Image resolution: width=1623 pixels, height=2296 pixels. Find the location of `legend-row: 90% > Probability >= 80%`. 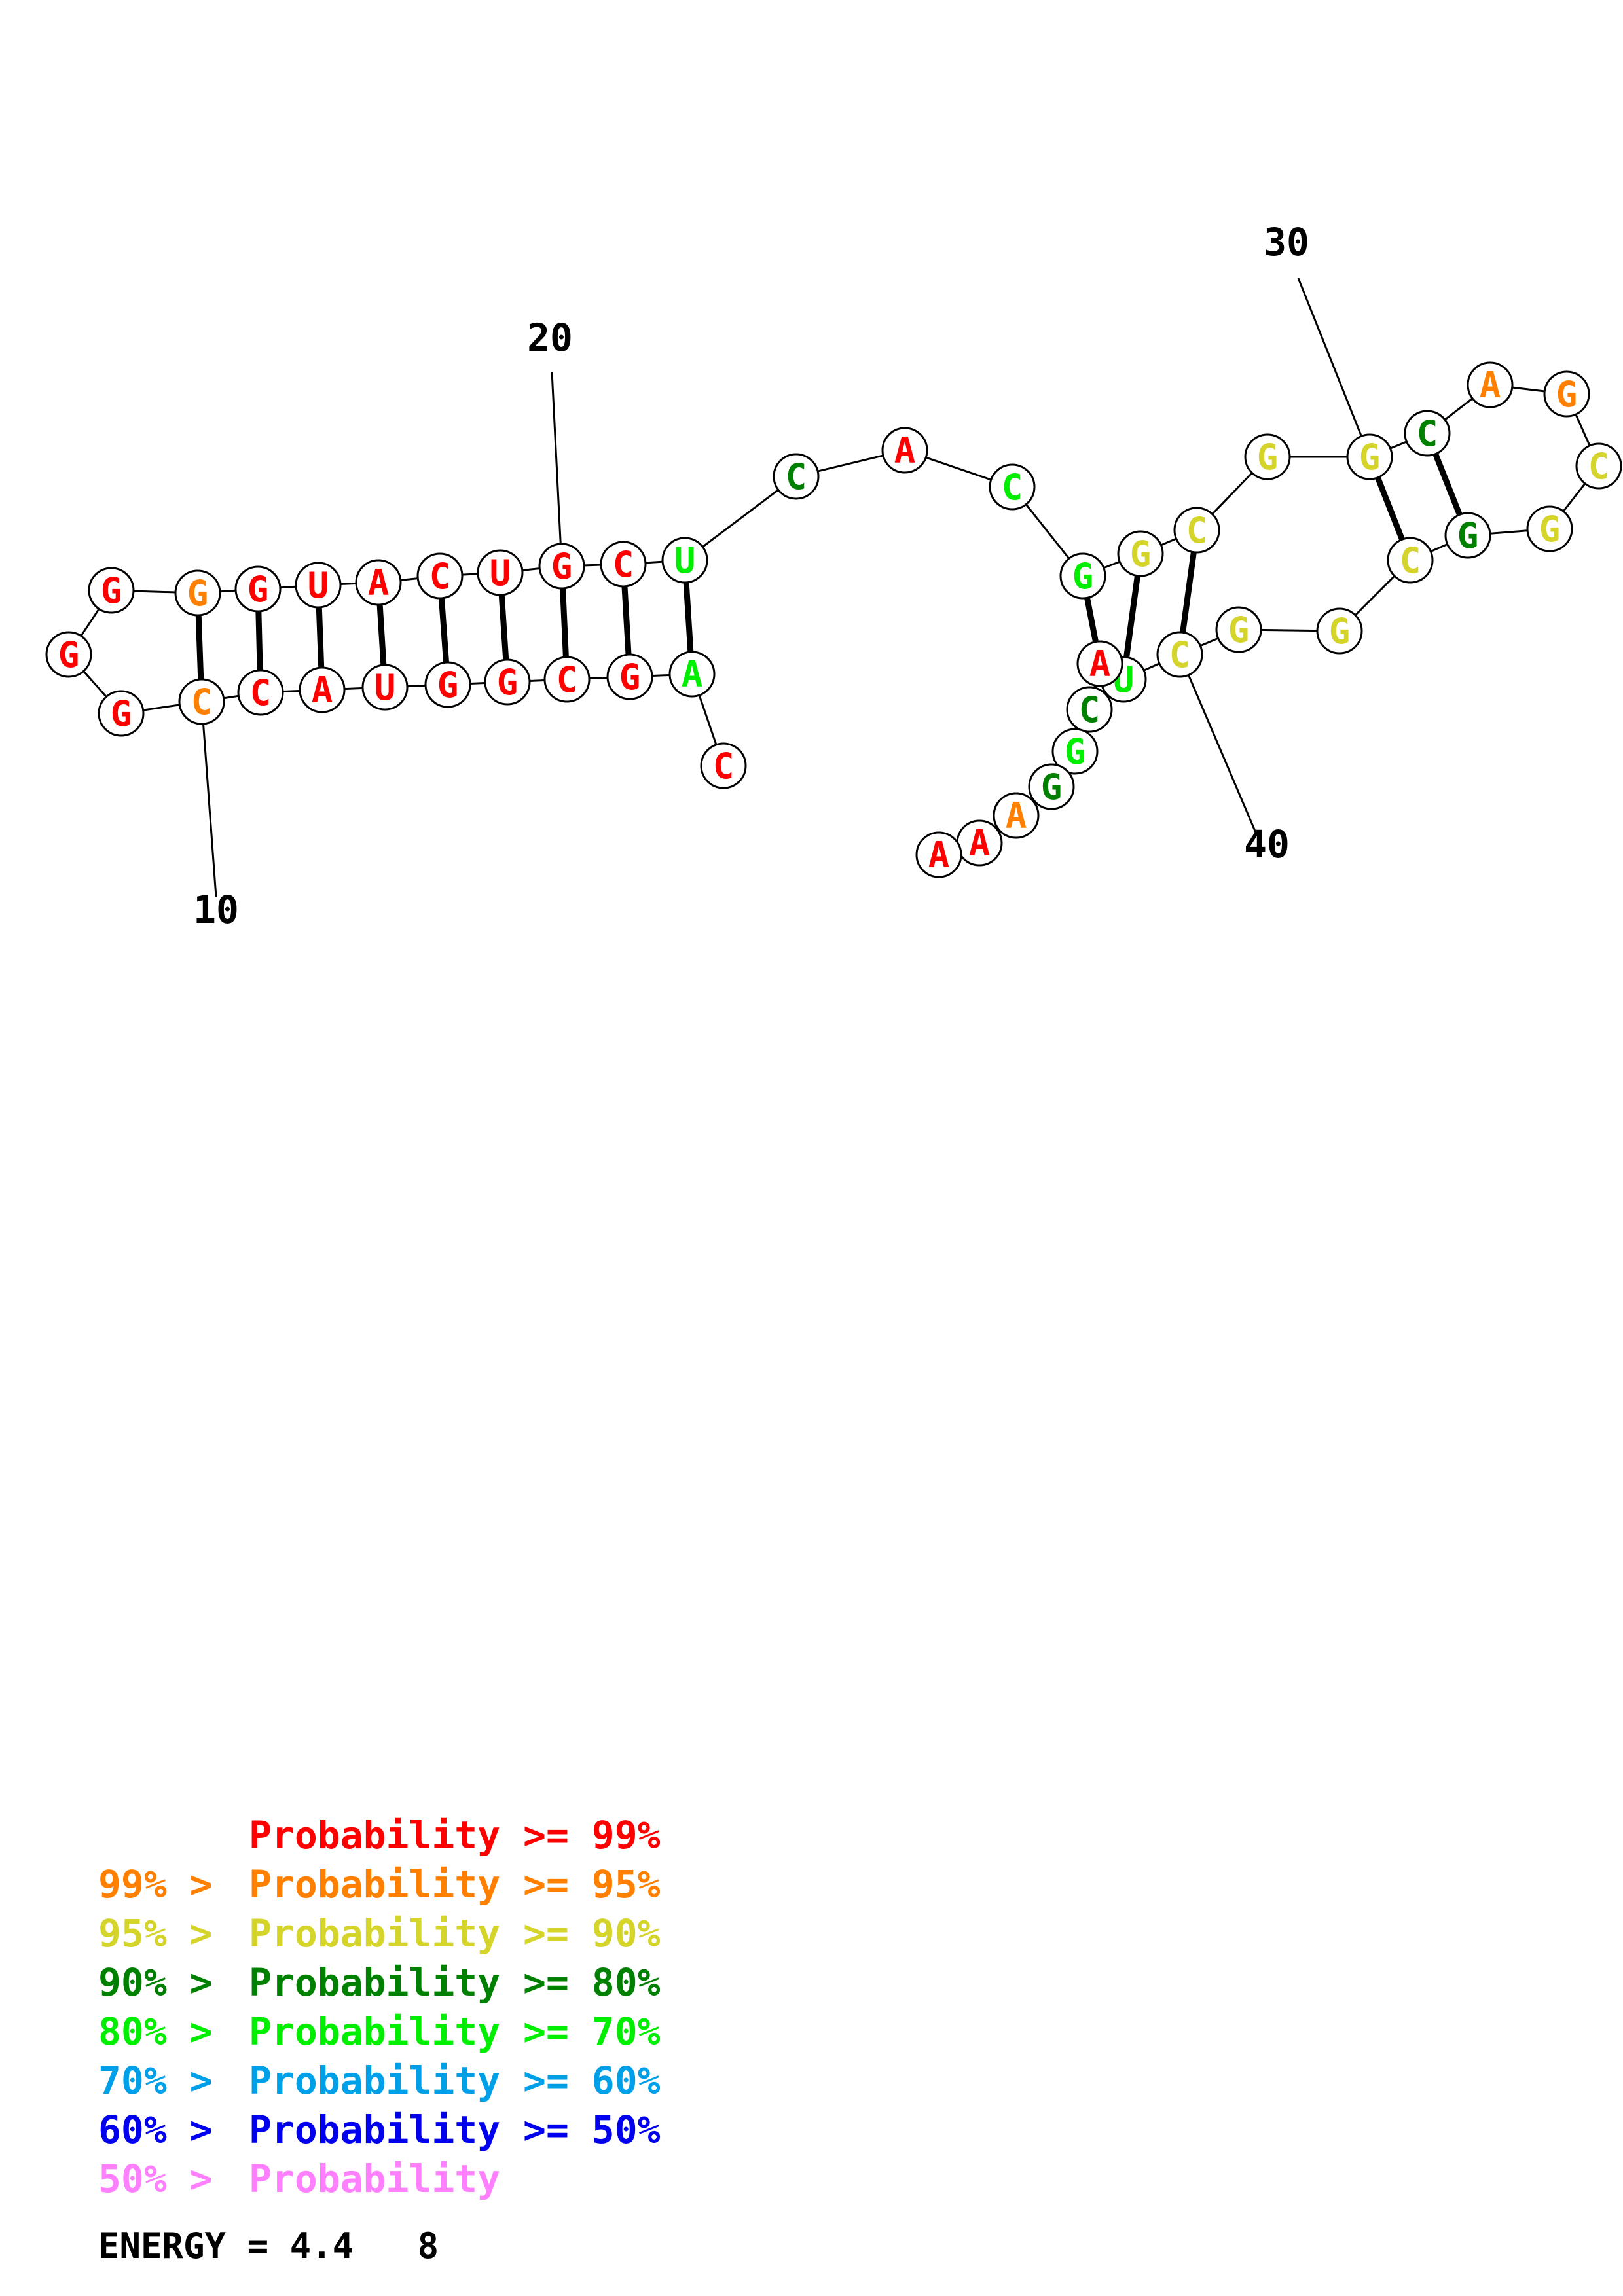

legend-row: 90% > Probability >= 80% is located at coordinates (379, 1982).